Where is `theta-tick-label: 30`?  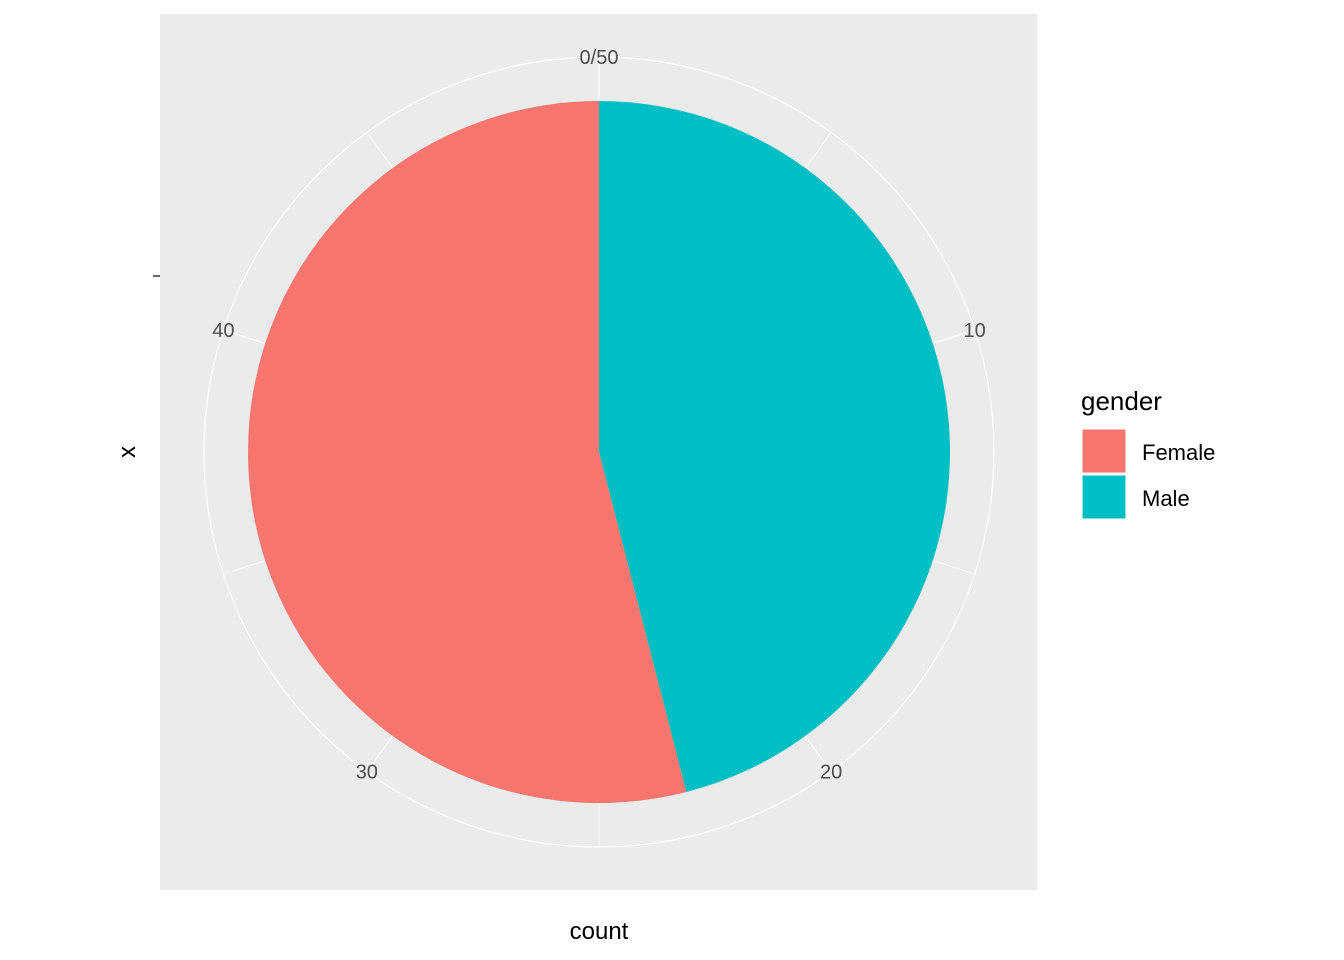
theta-tick-label: 30 is located at coordinates (367, 773).